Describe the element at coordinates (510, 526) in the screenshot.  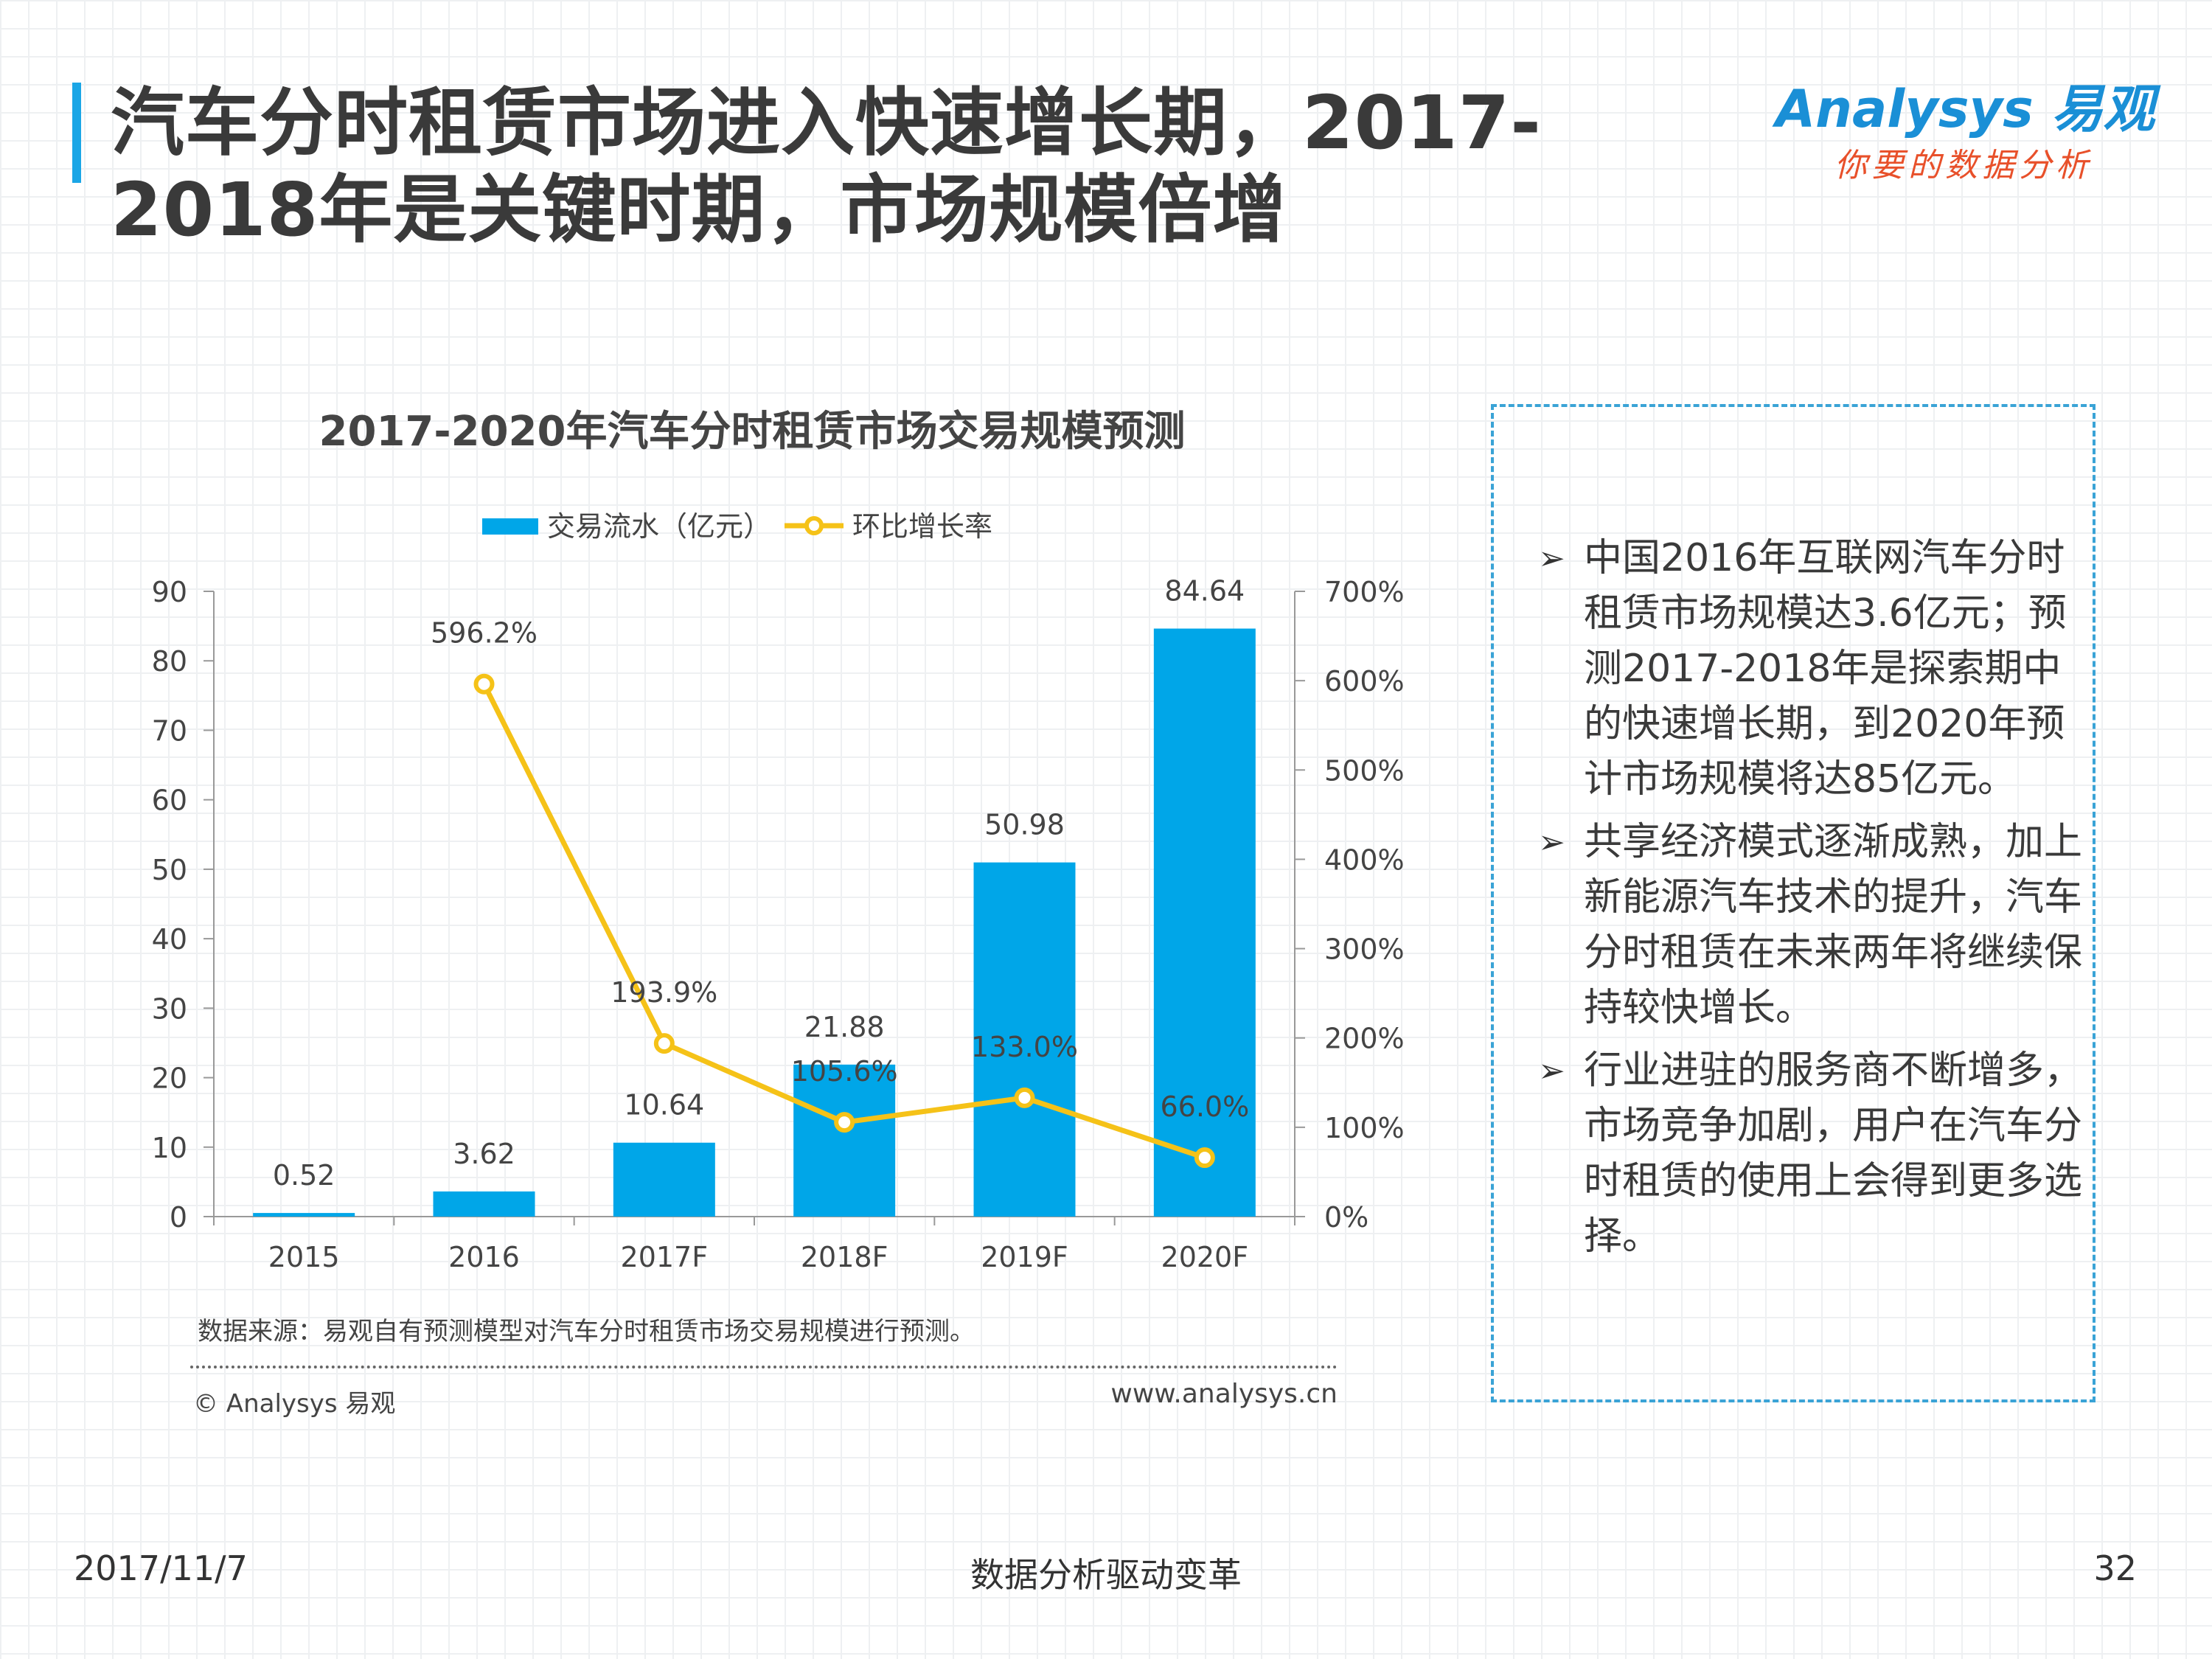
I see `legend-bar-swatch` at that location.